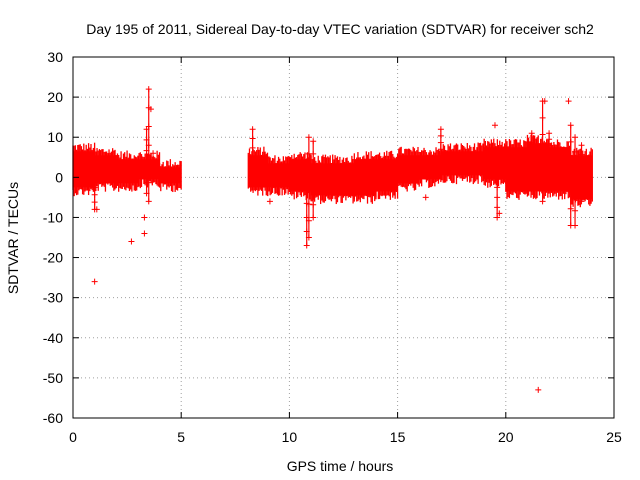 The image size is (640, 480). Describe the element at coordinates (59, 177) in the screenshot. I see `y-tick-label: 0` at that location.